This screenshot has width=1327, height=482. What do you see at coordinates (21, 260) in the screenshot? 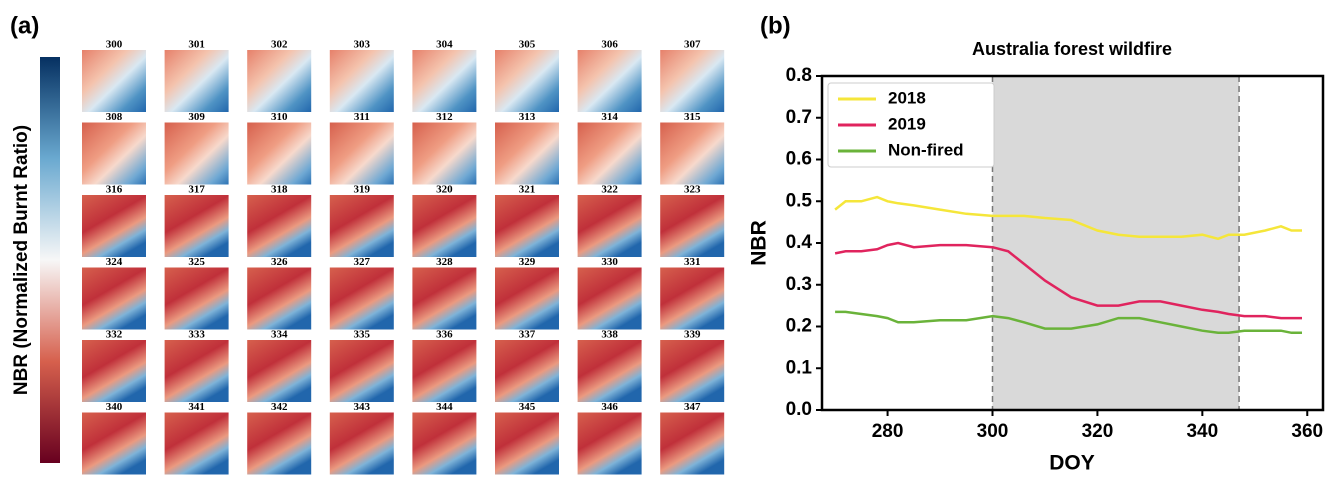
I see `colorbar-label: NBR (Normalized Burnt Ratio)` at bounding box center [21, 260].